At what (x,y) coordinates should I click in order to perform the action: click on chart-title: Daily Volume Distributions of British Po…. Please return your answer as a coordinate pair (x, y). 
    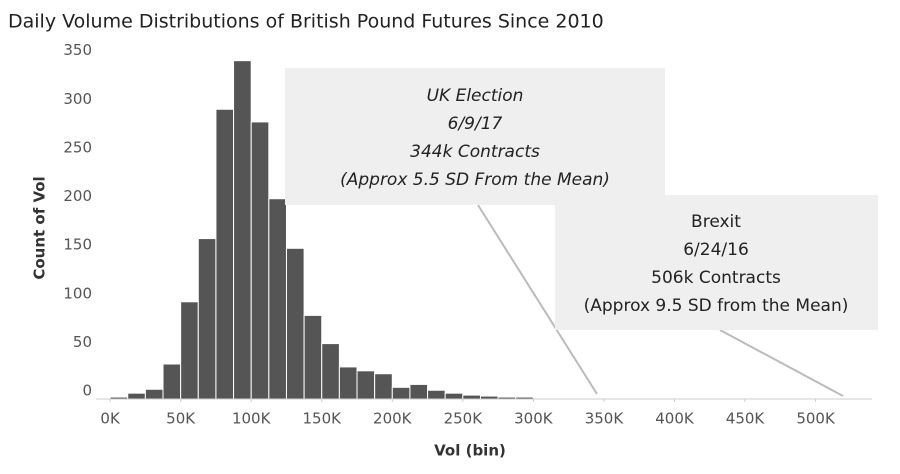
    Looking at the image, I should click on (306, 22).